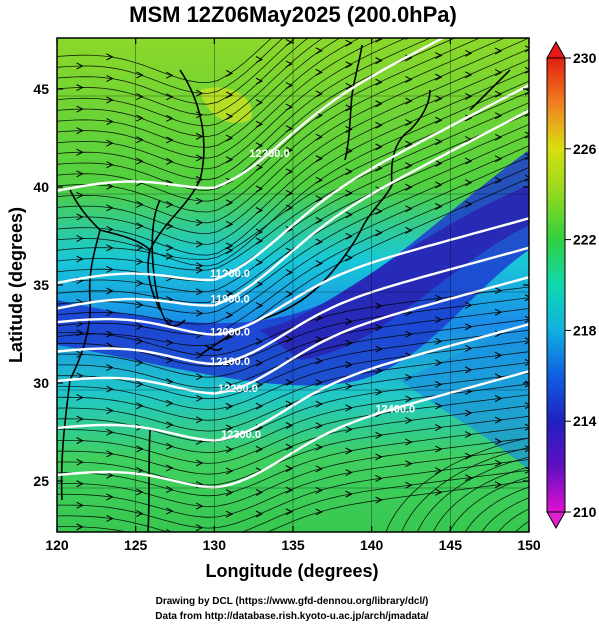  Describe the element at coordinates (16, 285) in the screenshot. I see `y-axis-label: Latitude (degrees)` at that location.